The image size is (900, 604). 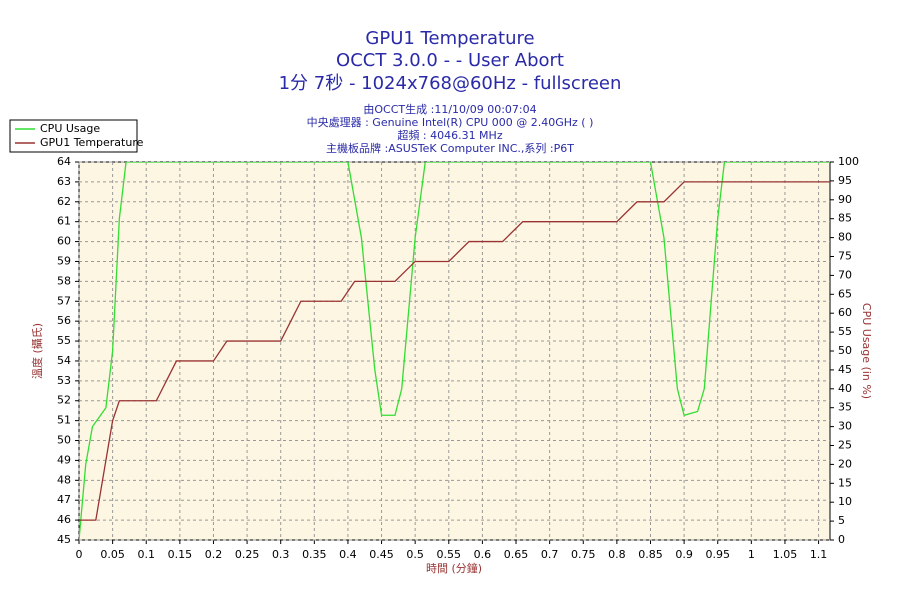 I want to click on x-tick-label: 0.25, so click(x=247, y=554).